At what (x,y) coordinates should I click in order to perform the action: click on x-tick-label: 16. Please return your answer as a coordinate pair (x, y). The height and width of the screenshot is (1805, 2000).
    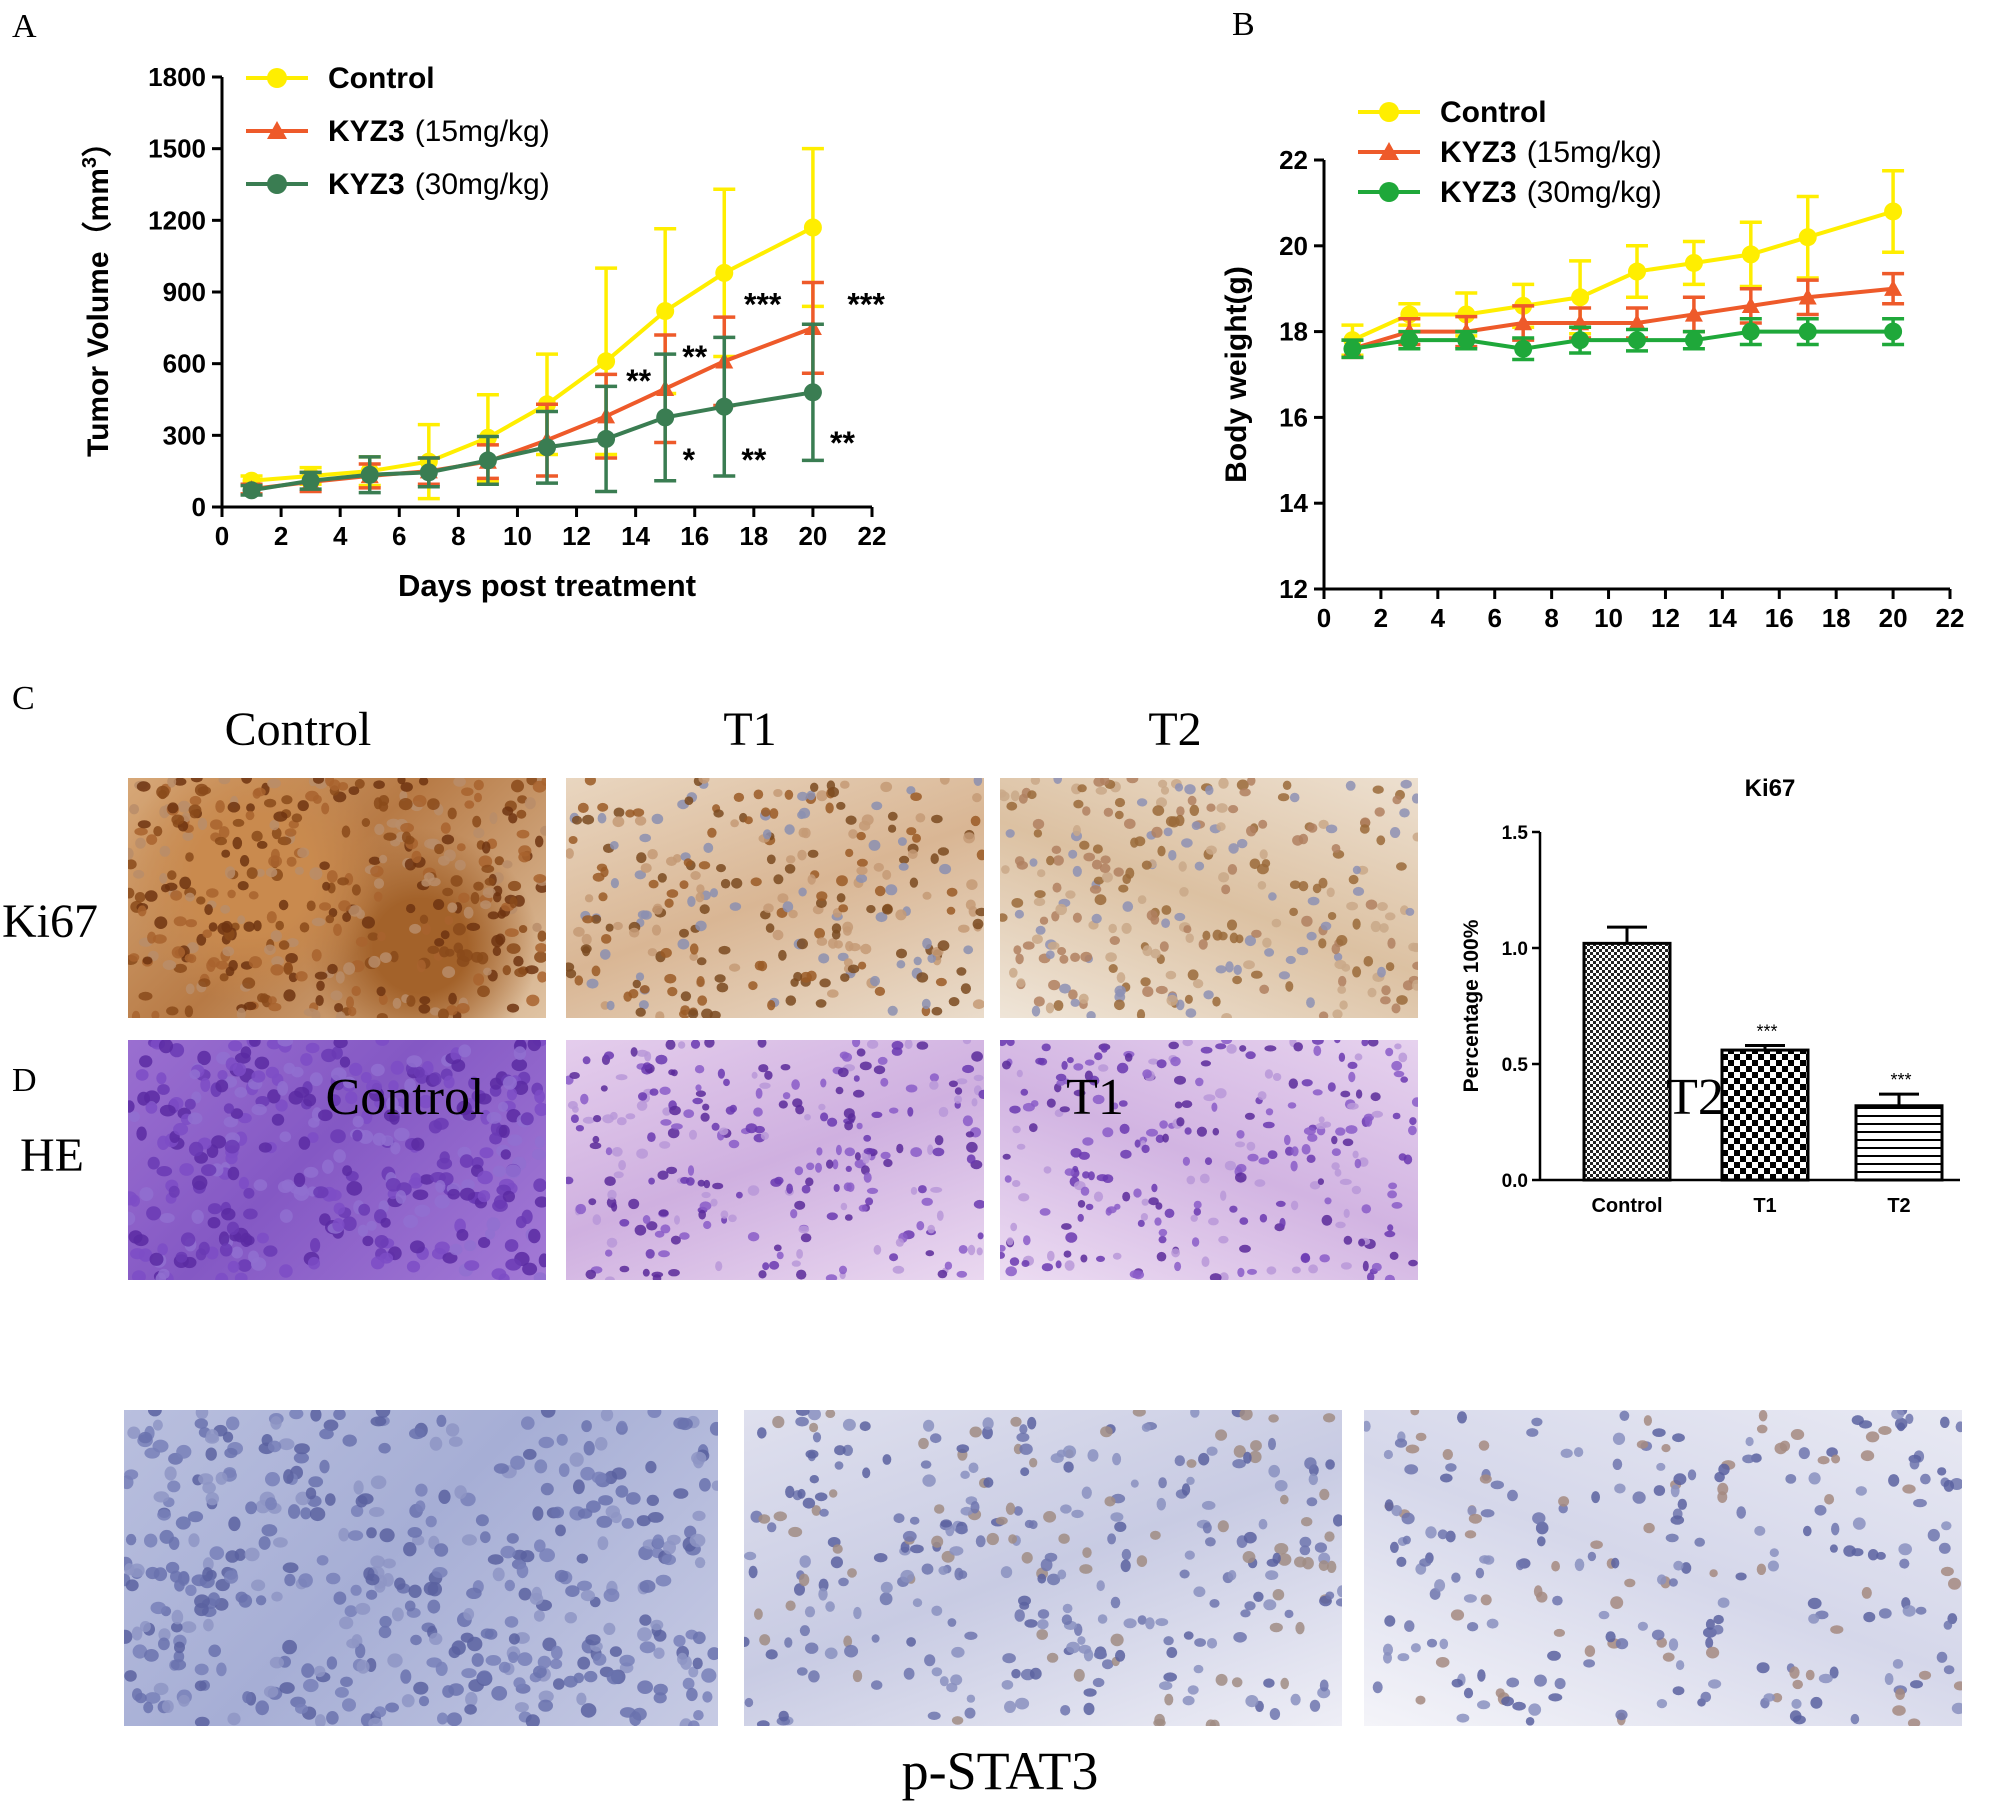
    Looking at the image, I should click on (1779, 618).